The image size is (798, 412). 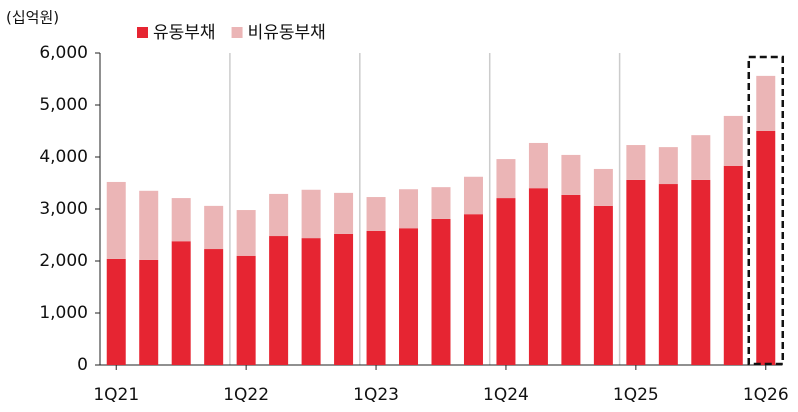 What do you see at coordinates (63, 53) in the screenshot?
I see `y-tick-label: 6,000` at bounding box center [63, 53].